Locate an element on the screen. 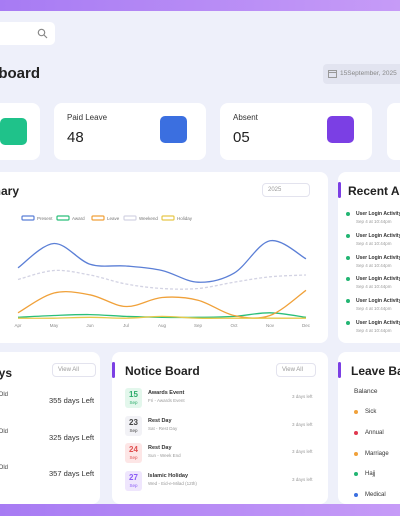  date-picker: 15September, 2025 is located at coordinates (361, 74).